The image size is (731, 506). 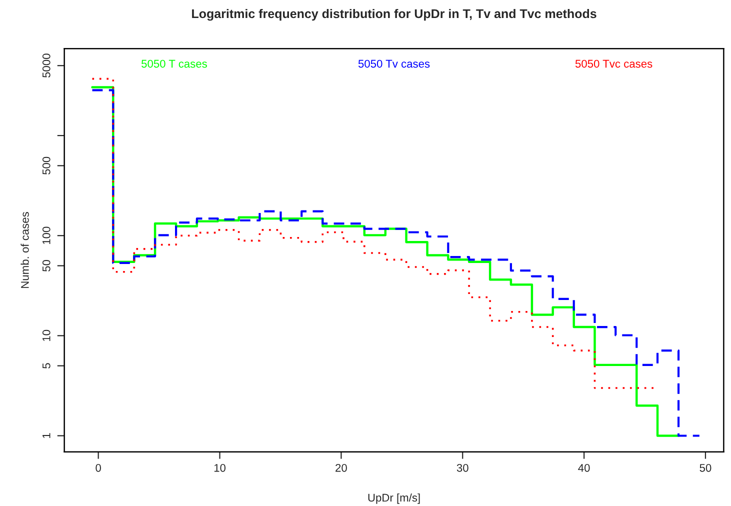 What do you see at coordinates (220, 468) in the screenshot?
I see `x-tick-label: 10` at bounding box center [220, 468].